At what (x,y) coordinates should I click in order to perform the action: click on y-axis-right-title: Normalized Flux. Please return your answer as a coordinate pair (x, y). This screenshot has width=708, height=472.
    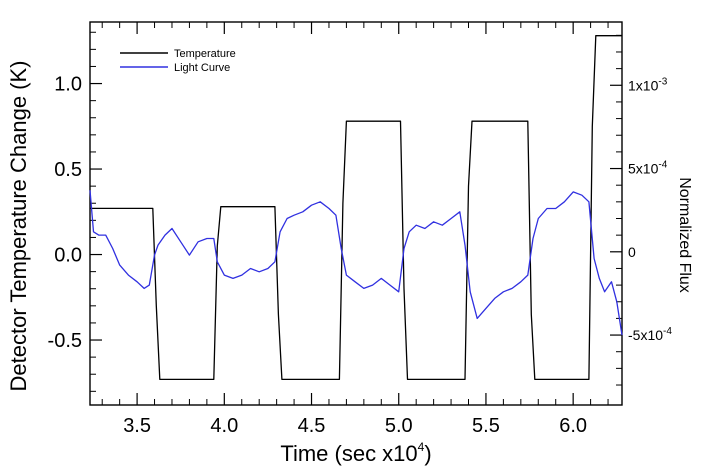
    Looking at the image, I should click on (684, 235).